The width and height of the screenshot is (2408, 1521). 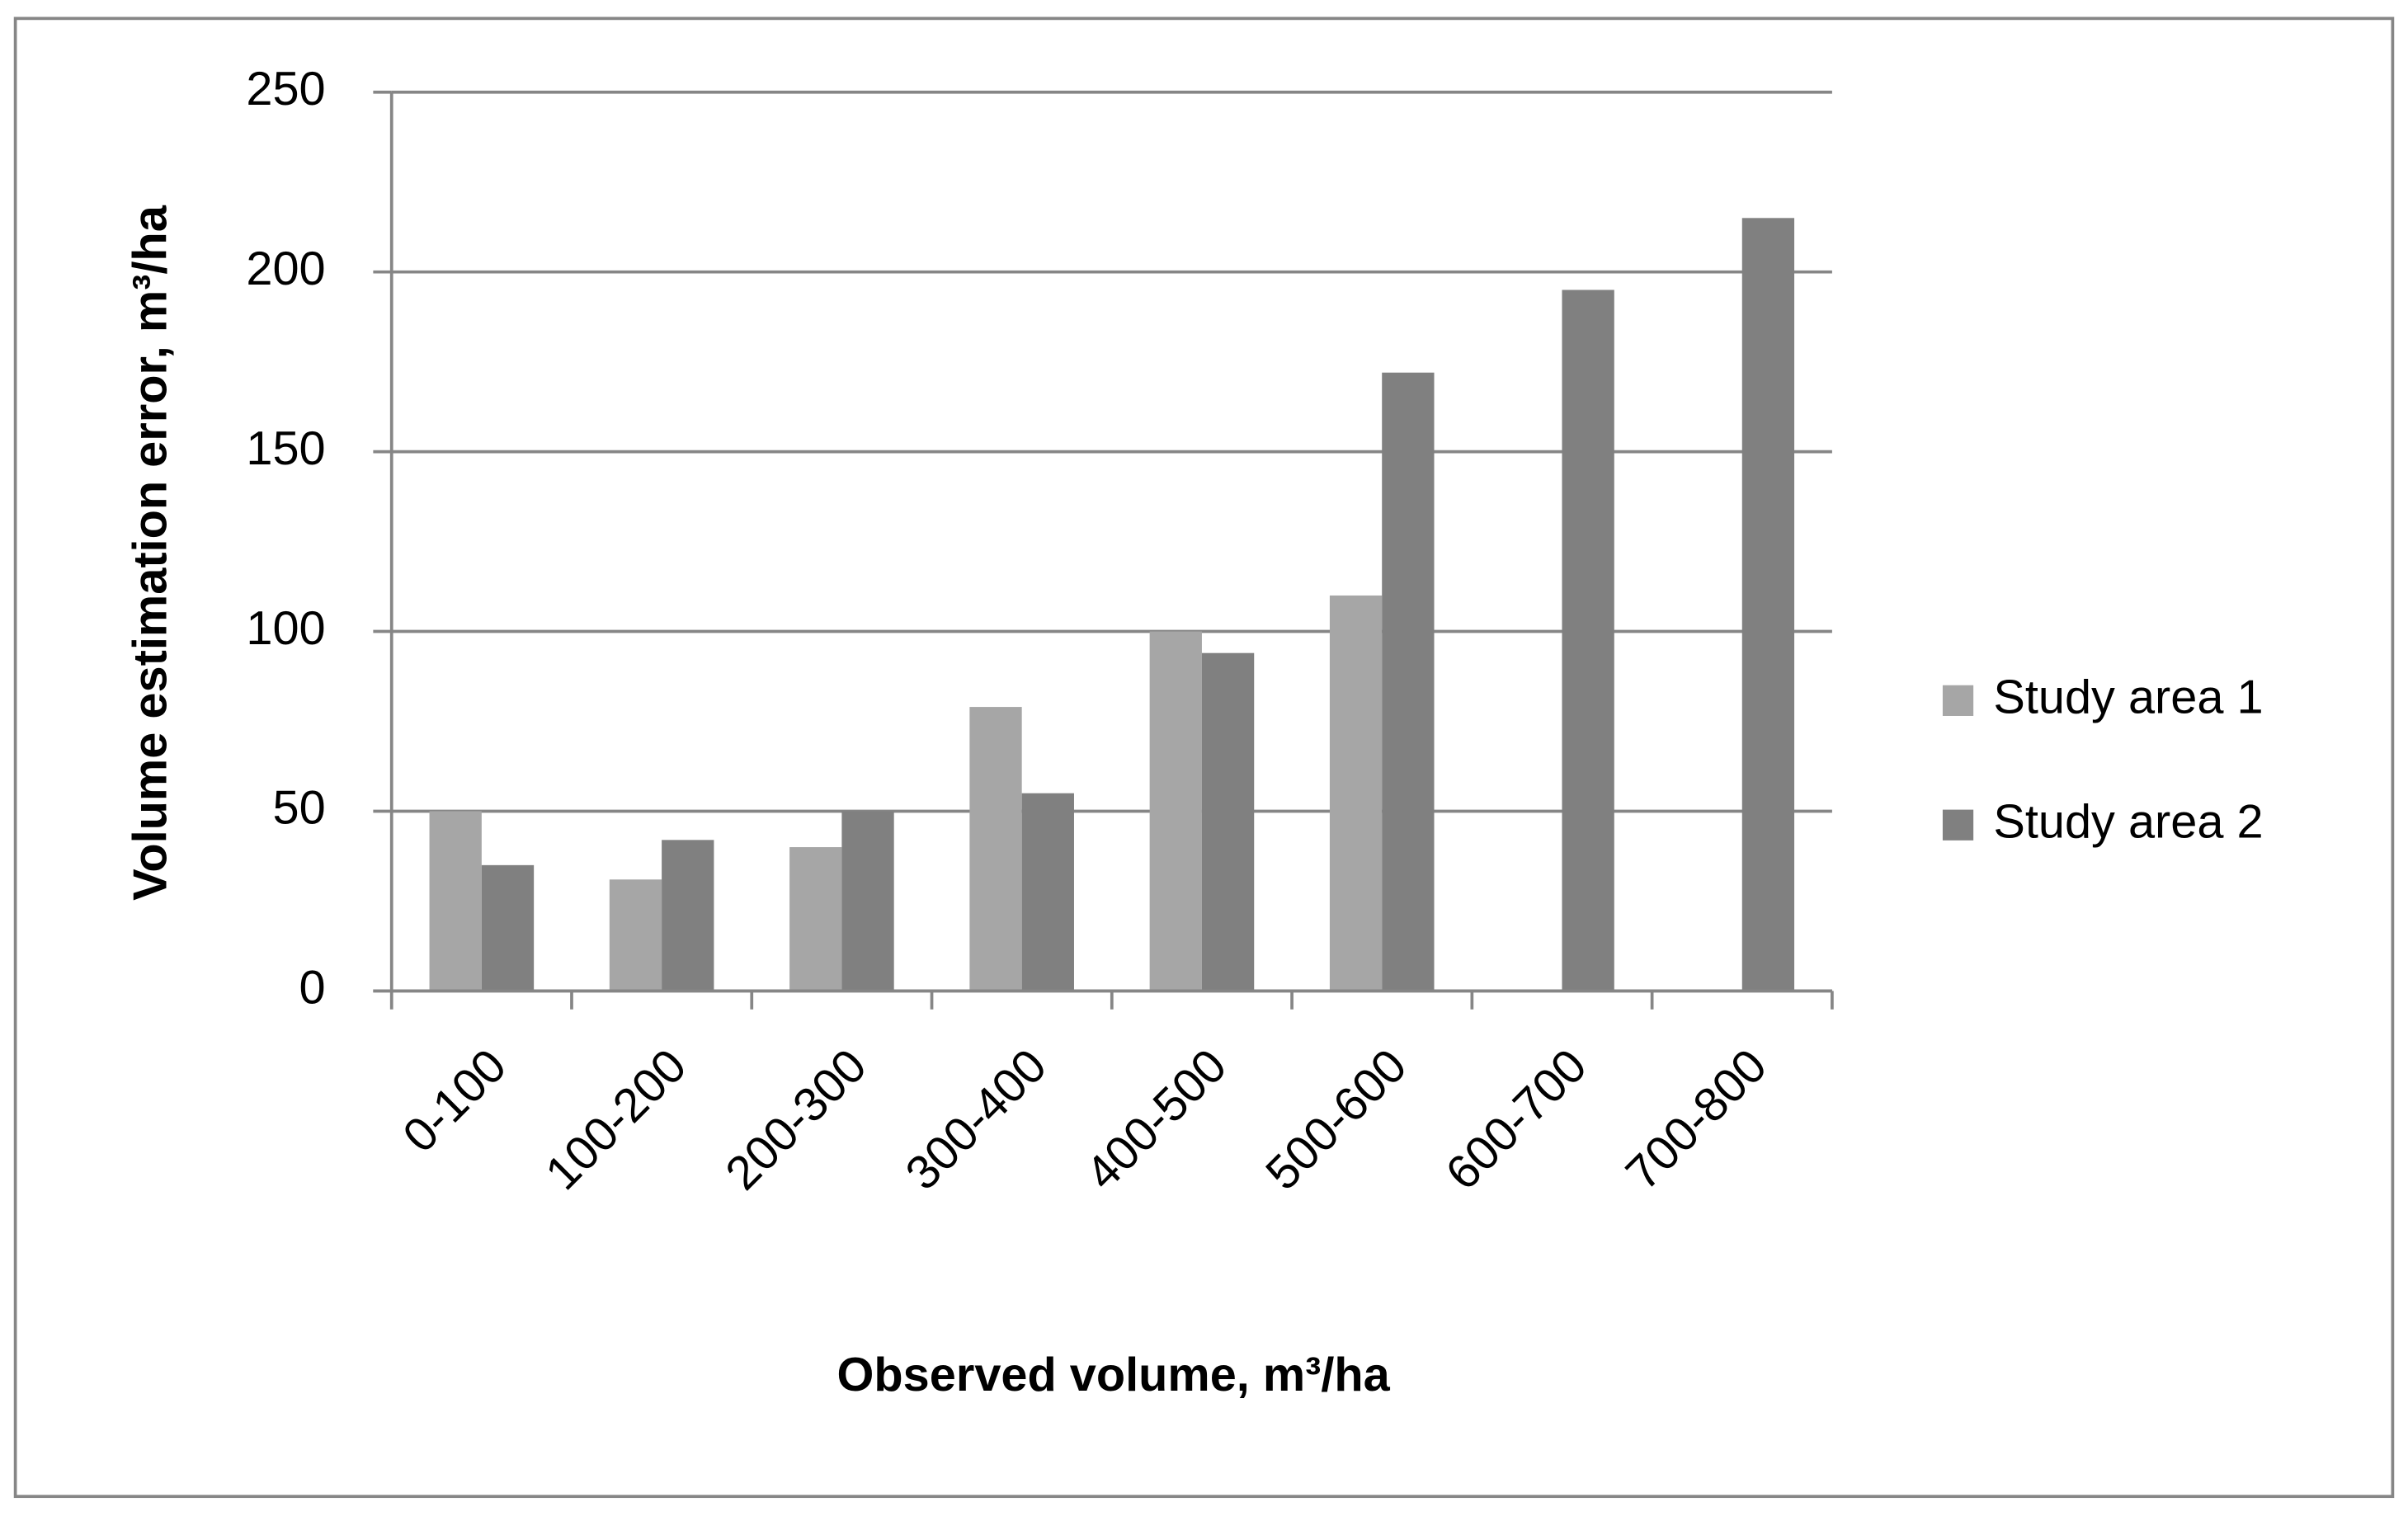 I want to click on x-axis-title: Observed volume, m³/ha, so click(x=1114, y=1375).